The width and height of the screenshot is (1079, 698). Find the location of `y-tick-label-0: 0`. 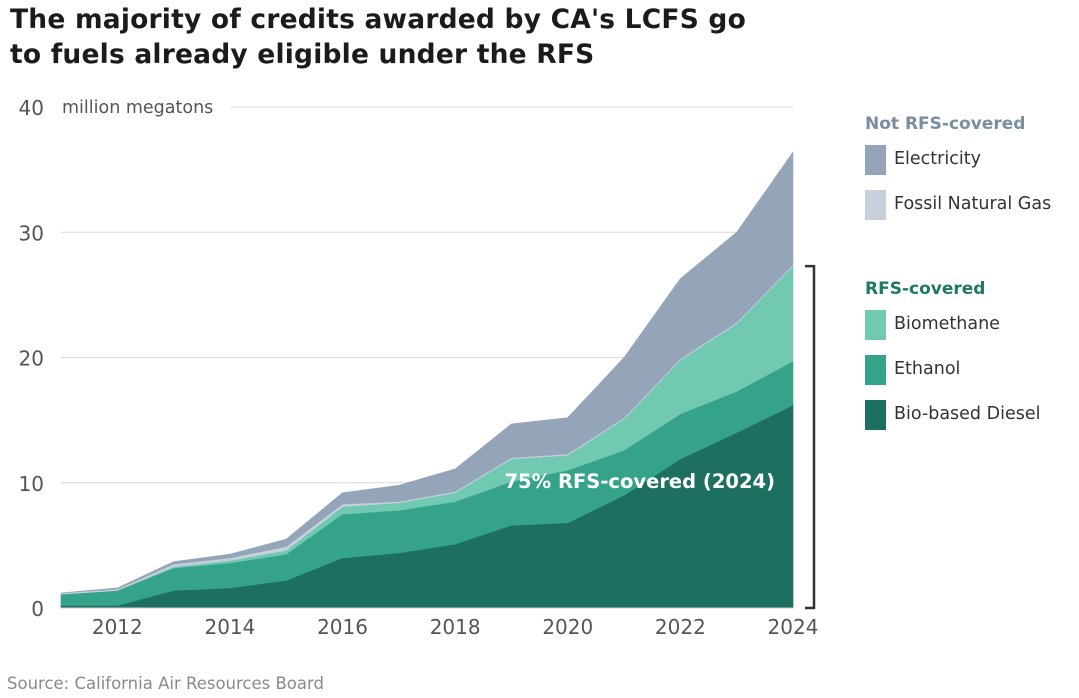

y-tick-label-0: 0 is located at coordinates (37, 609).